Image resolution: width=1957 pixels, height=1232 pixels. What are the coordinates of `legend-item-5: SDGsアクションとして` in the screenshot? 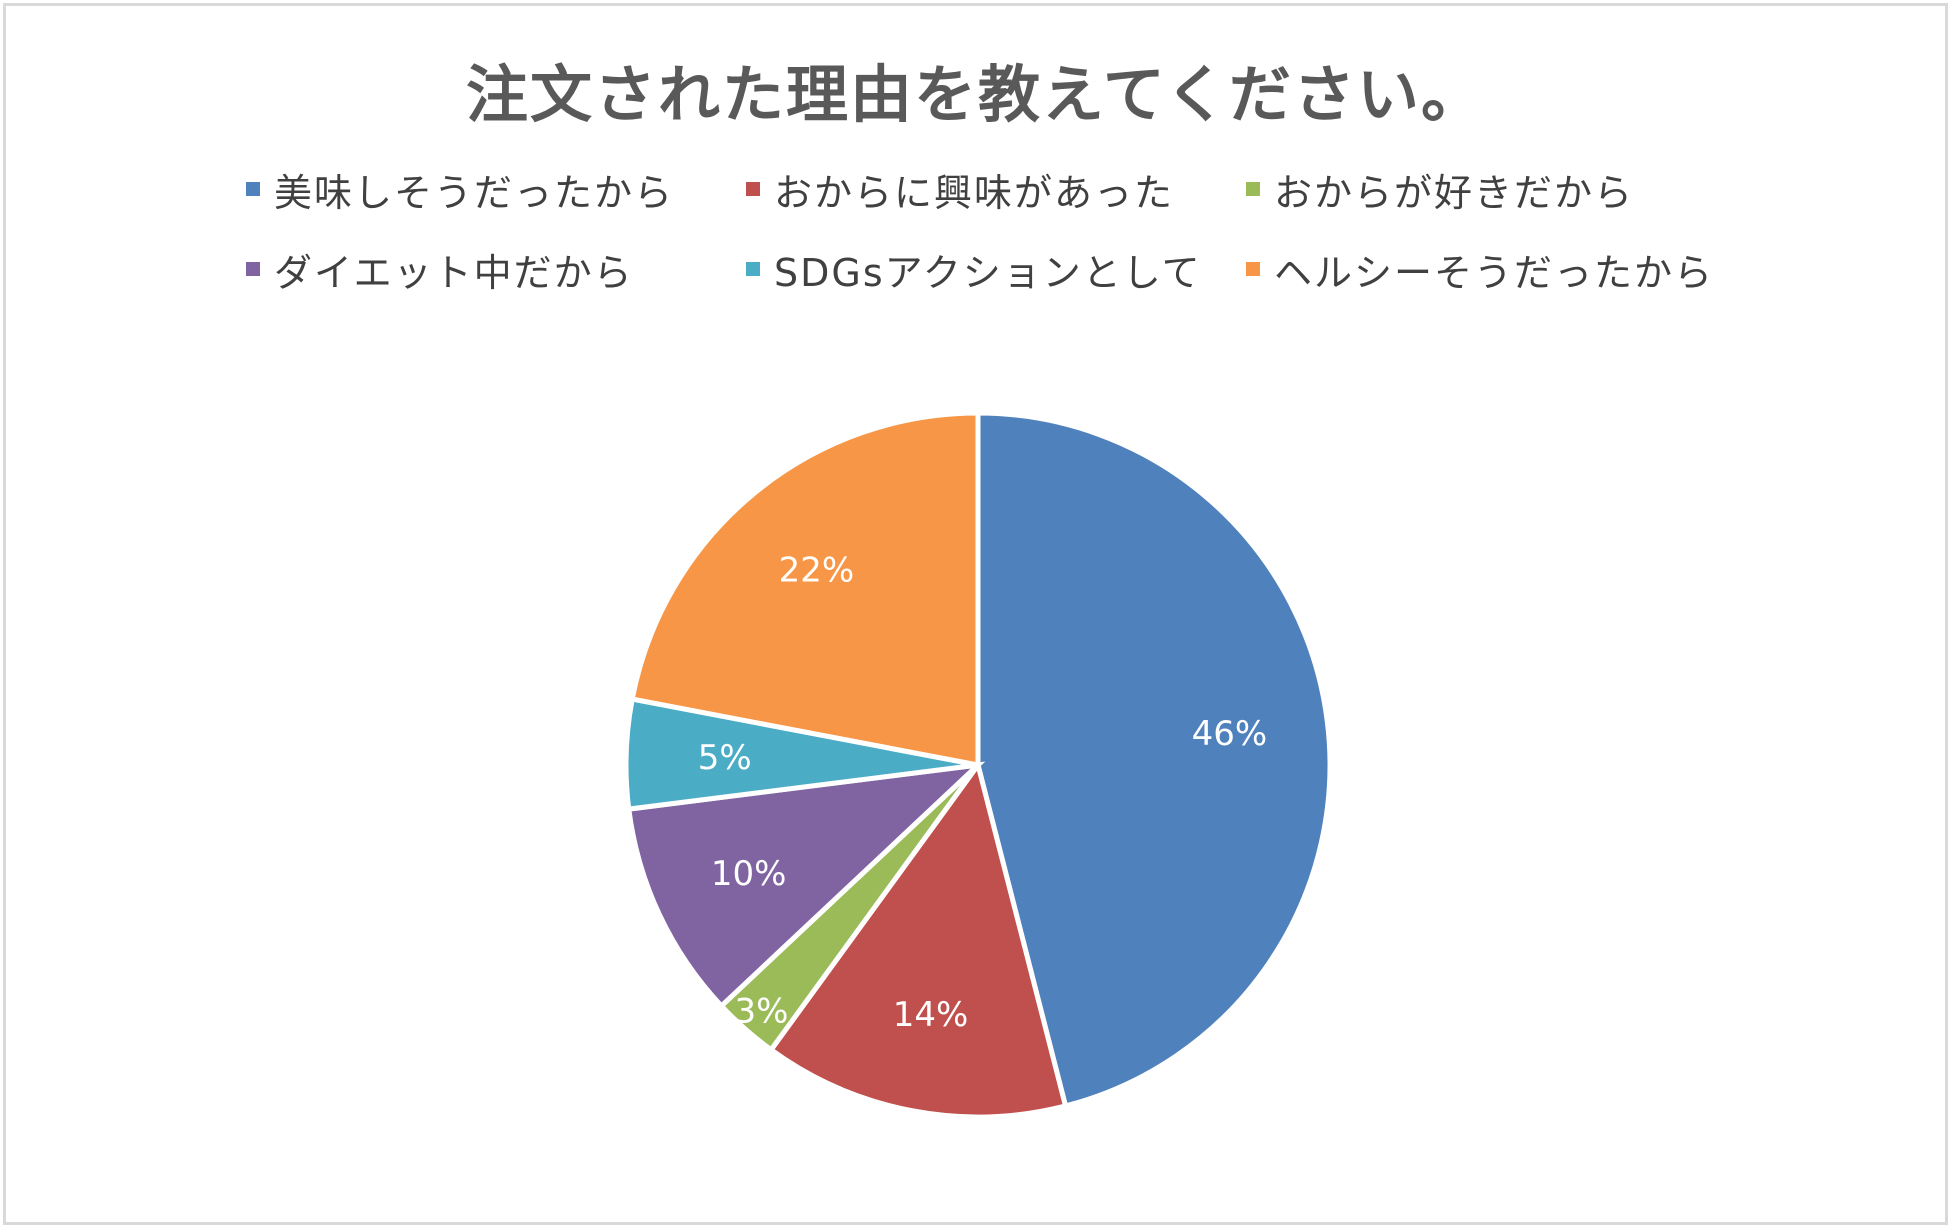 It's located at (996, 270).